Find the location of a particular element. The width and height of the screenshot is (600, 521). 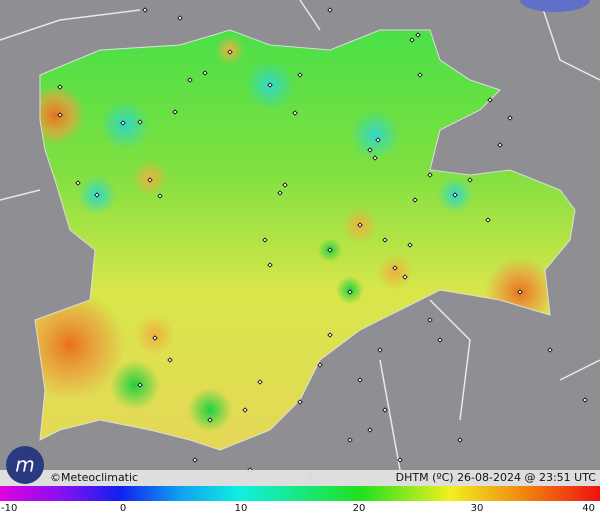

sea is located at coordinates (555, 6).